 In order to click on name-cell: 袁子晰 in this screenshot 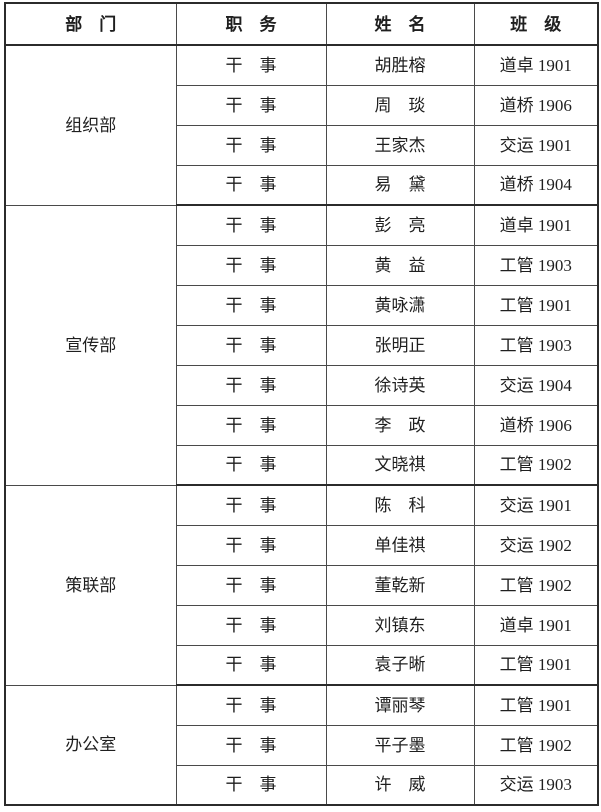, I will do `click(400, 665)`.